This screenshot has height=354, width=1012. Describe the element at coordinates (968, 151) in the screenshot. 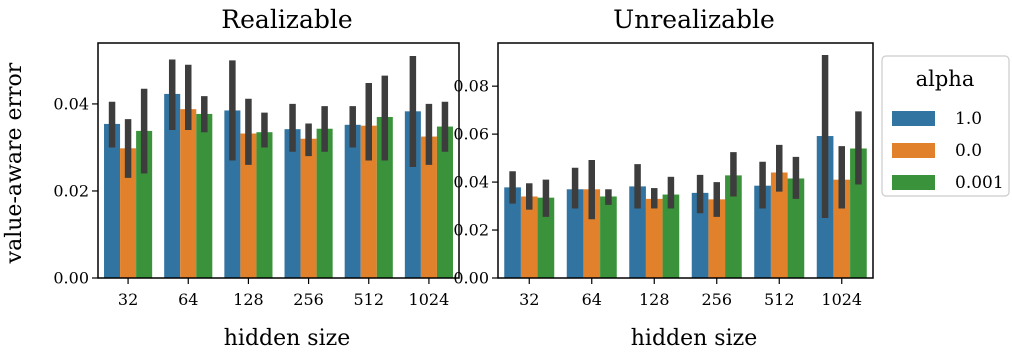

I see `legend-label-0_0: 0.0` at that location.